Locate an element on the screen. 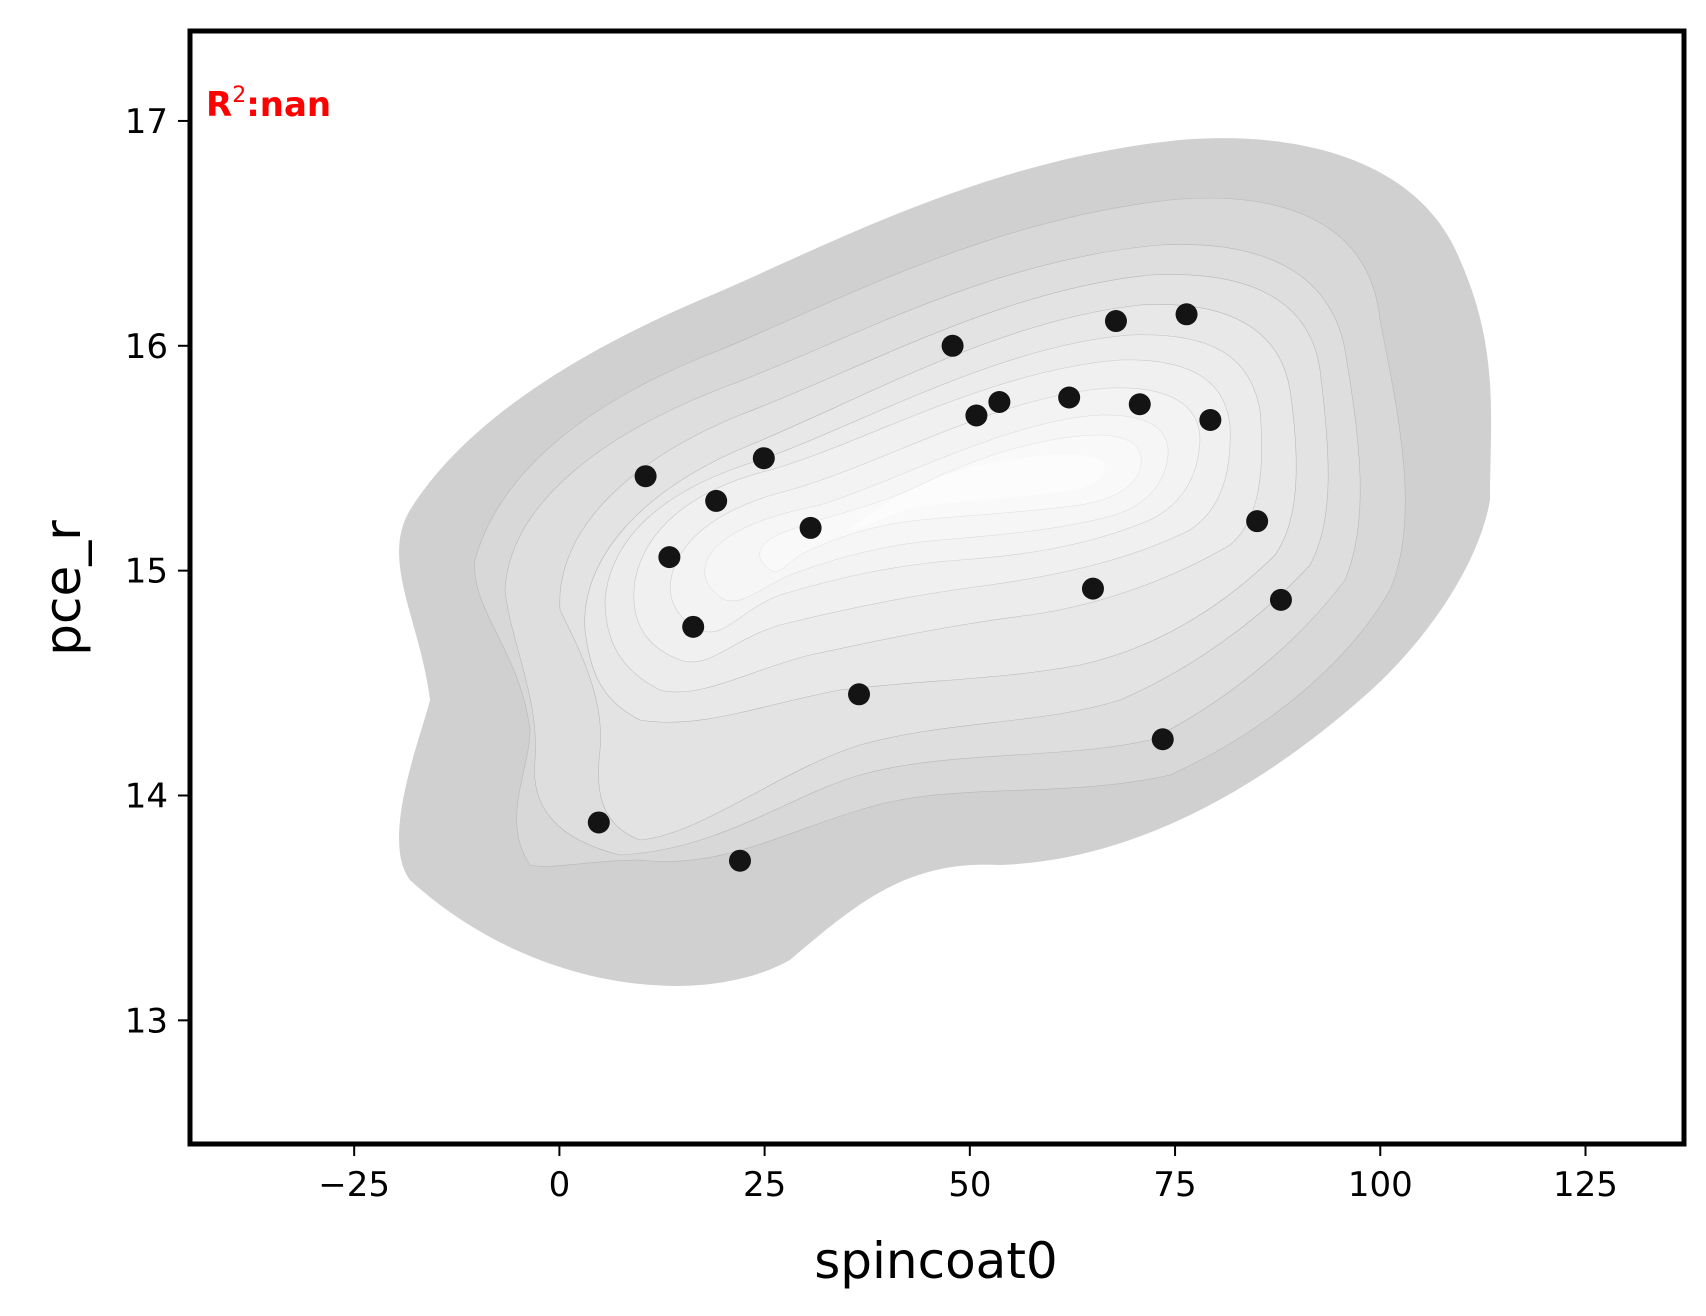  x-axis: −25 0 25 50 75 100 125 is located at coordinates (968, 1174).